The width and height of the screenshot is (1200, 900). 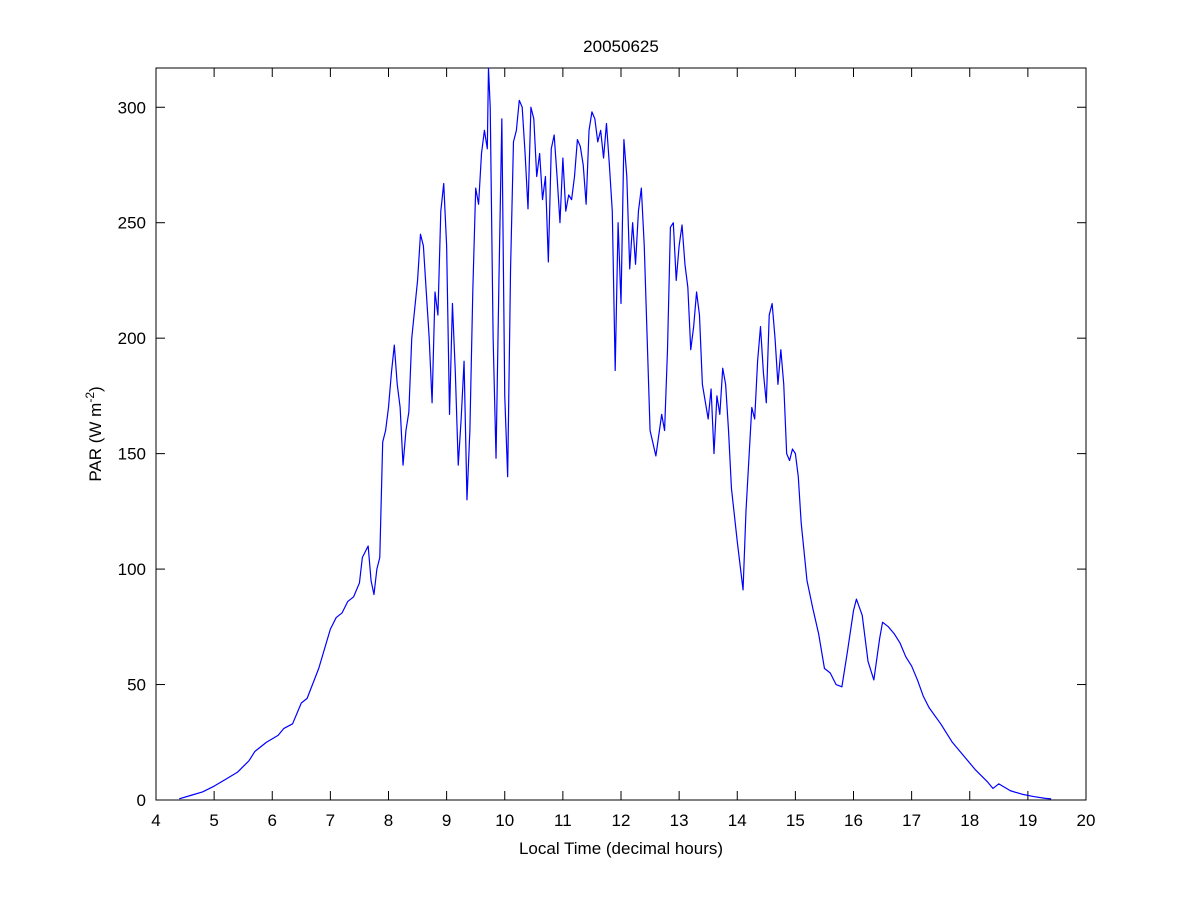 I want to click on x-tick-label: 19, so click(x=1027, y=820).